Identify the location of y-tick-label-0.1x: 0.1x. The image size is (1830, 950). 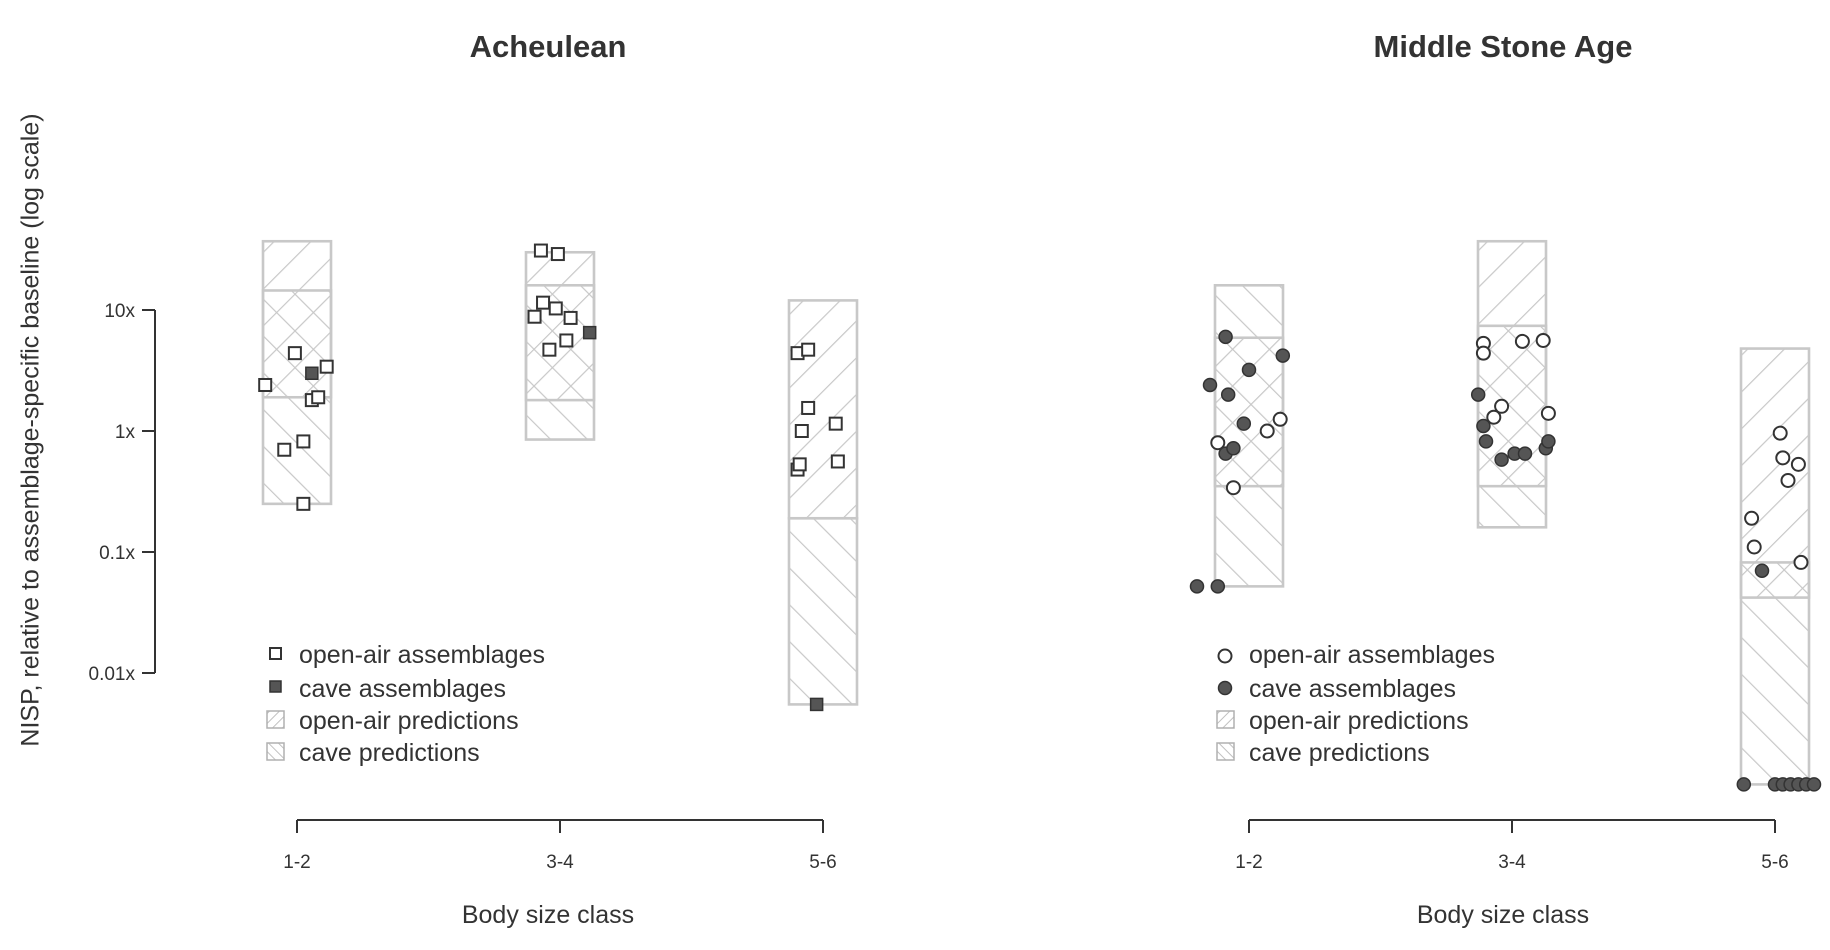
(117, 553).